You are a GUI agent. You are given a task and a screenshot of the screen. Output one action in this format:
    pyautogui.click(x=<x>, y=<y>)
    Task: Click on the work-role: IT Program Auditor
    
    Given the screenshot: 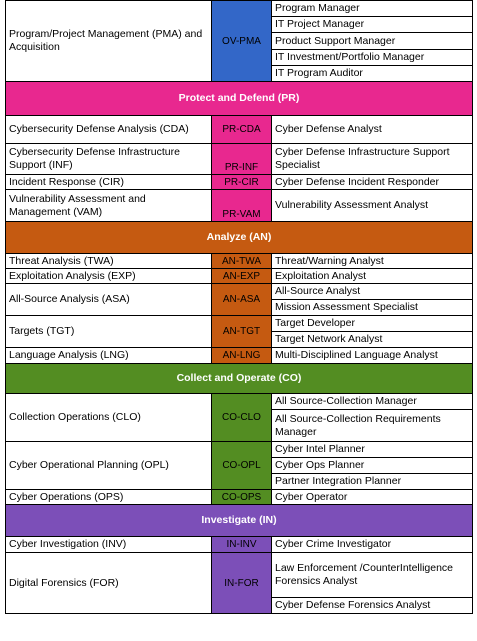 What is the action you would take?
    pyautogui.click(x=372, y=73)
    